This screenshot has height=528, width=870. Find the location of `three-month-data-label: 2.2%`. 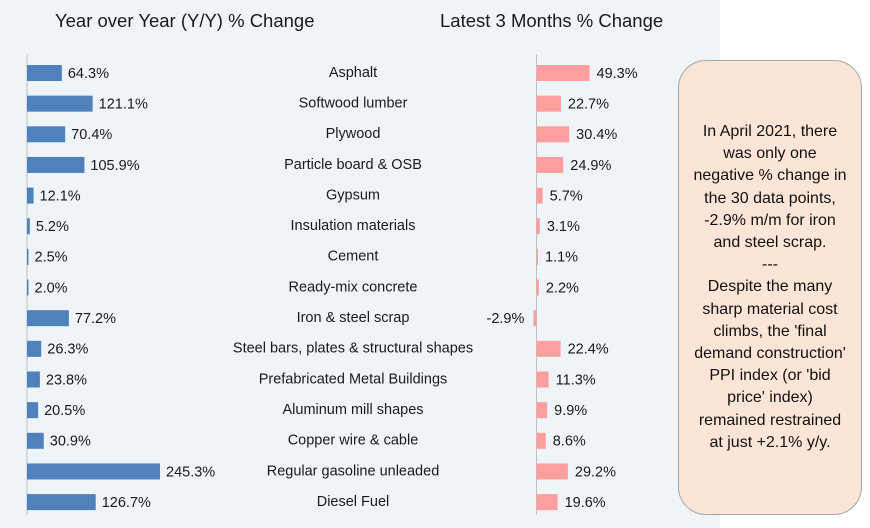

three-month-data-label: 2.2% is located at coordinates (562, 288).